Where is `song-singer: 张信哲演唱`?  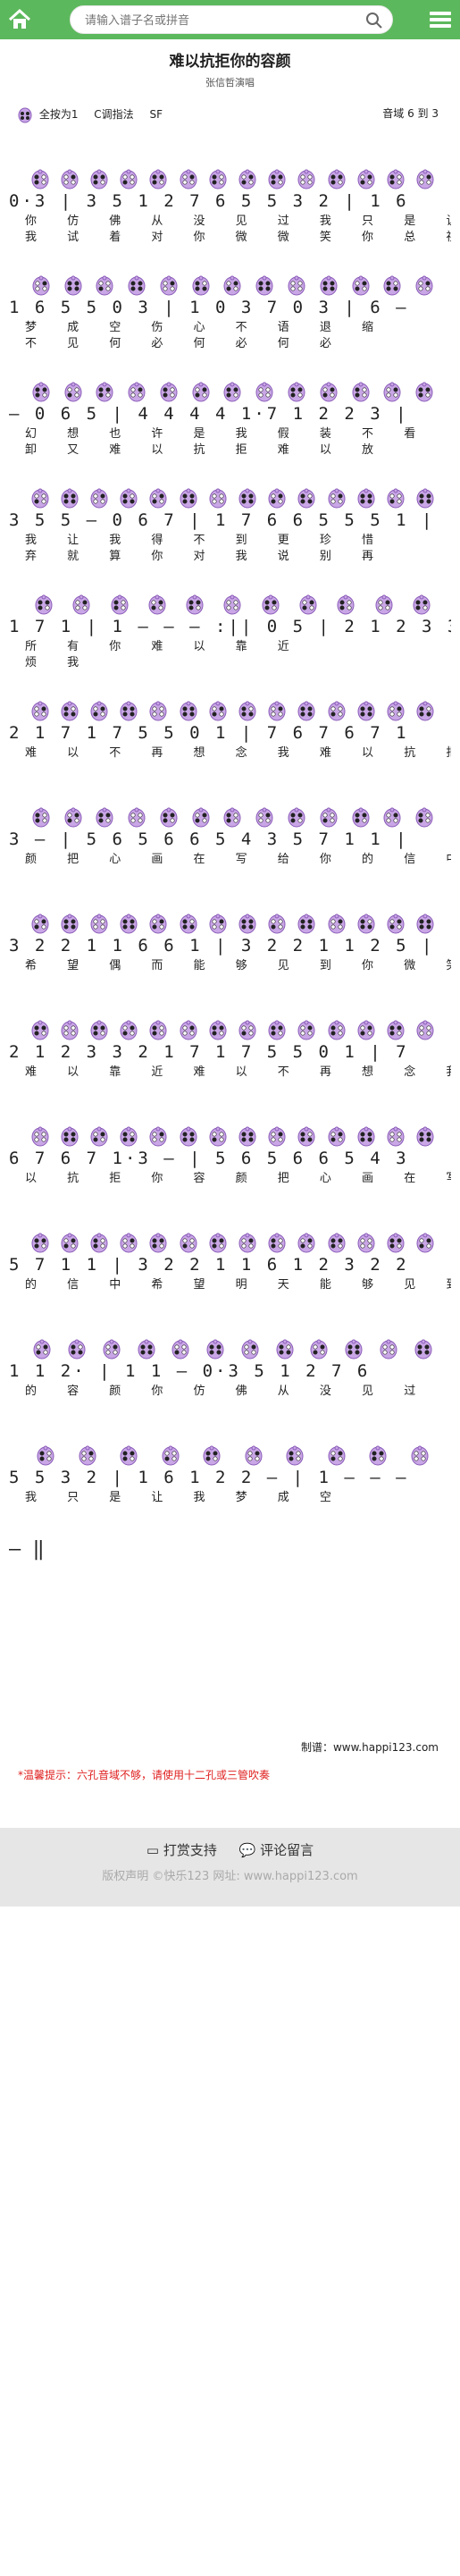 song-singer: 张信哲演唱 is located at coordinates (230, 83).